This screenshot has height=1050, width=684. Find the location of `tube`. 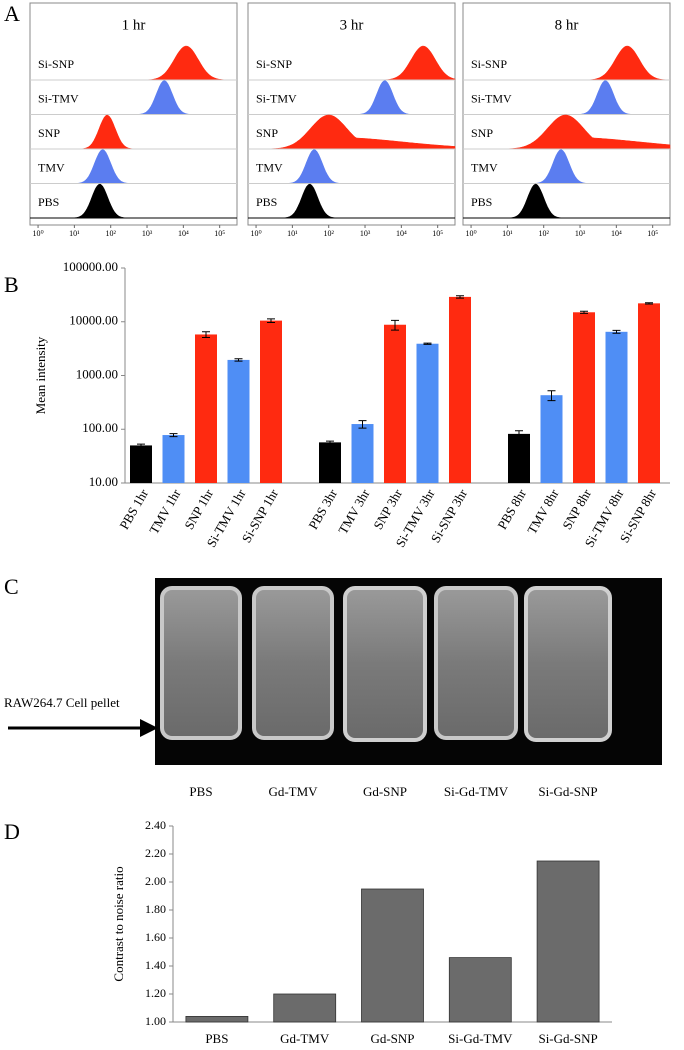

tube is located at coordinates (476, 663).